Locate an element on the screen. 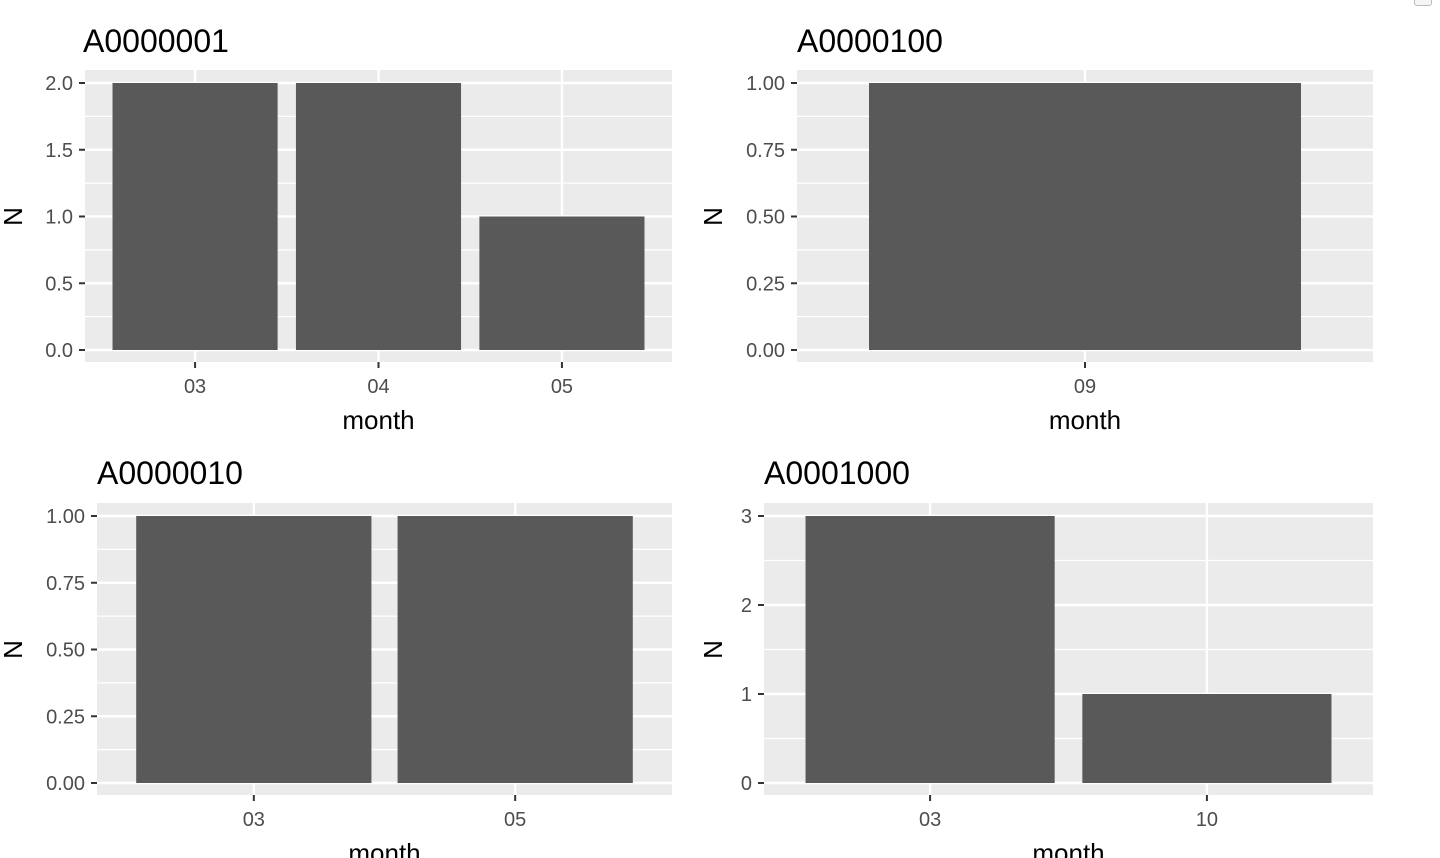  facet-title: A0000100 is located at coordinates (870, 41).